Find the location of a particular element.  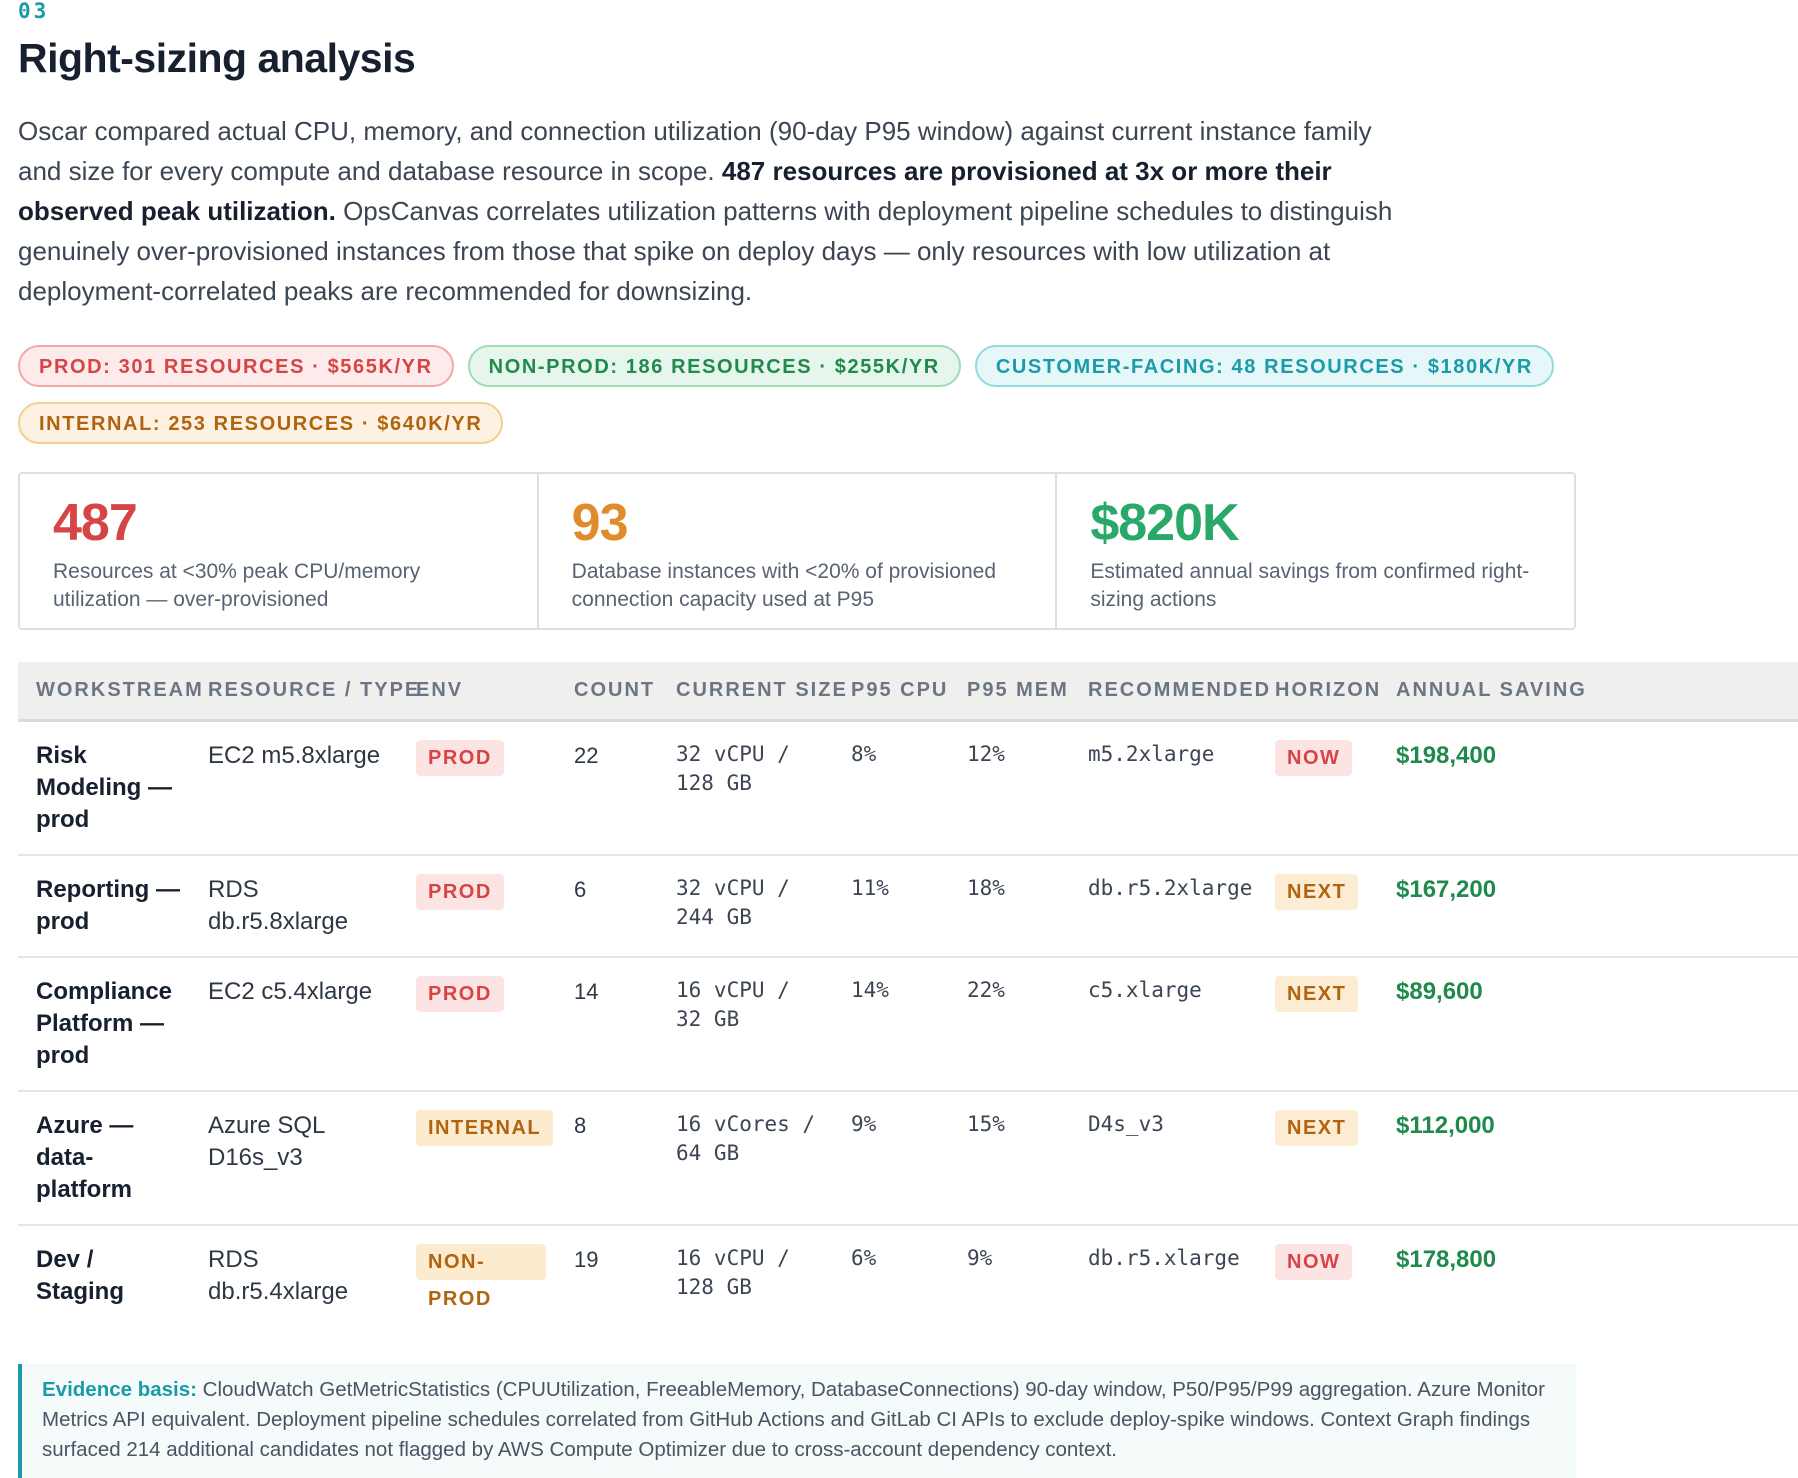

cell-annual-saving: $167,200 is located at coordinates (1588, 906).